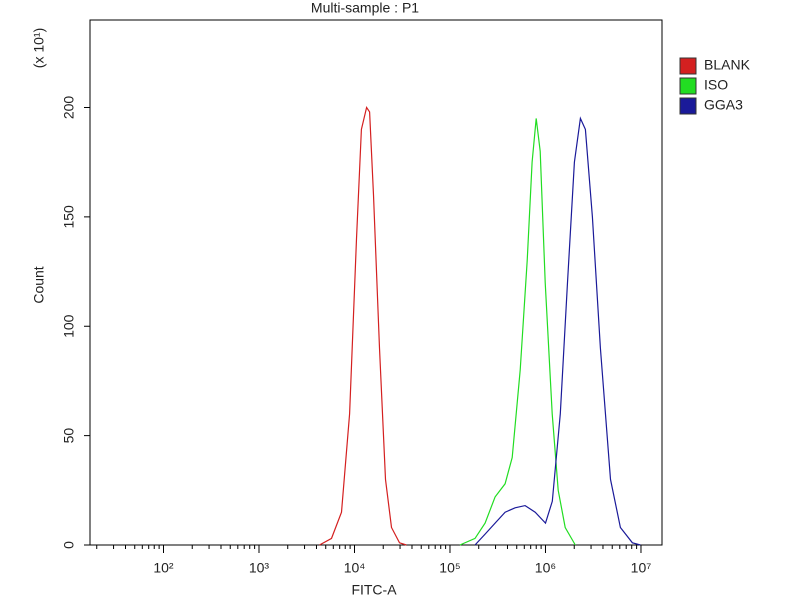 The height and width of the screenshot is (600, 800). Describe the element at coordinates (259, 568) in the screenshot. I see `x-tick-label: 10³` at that location.